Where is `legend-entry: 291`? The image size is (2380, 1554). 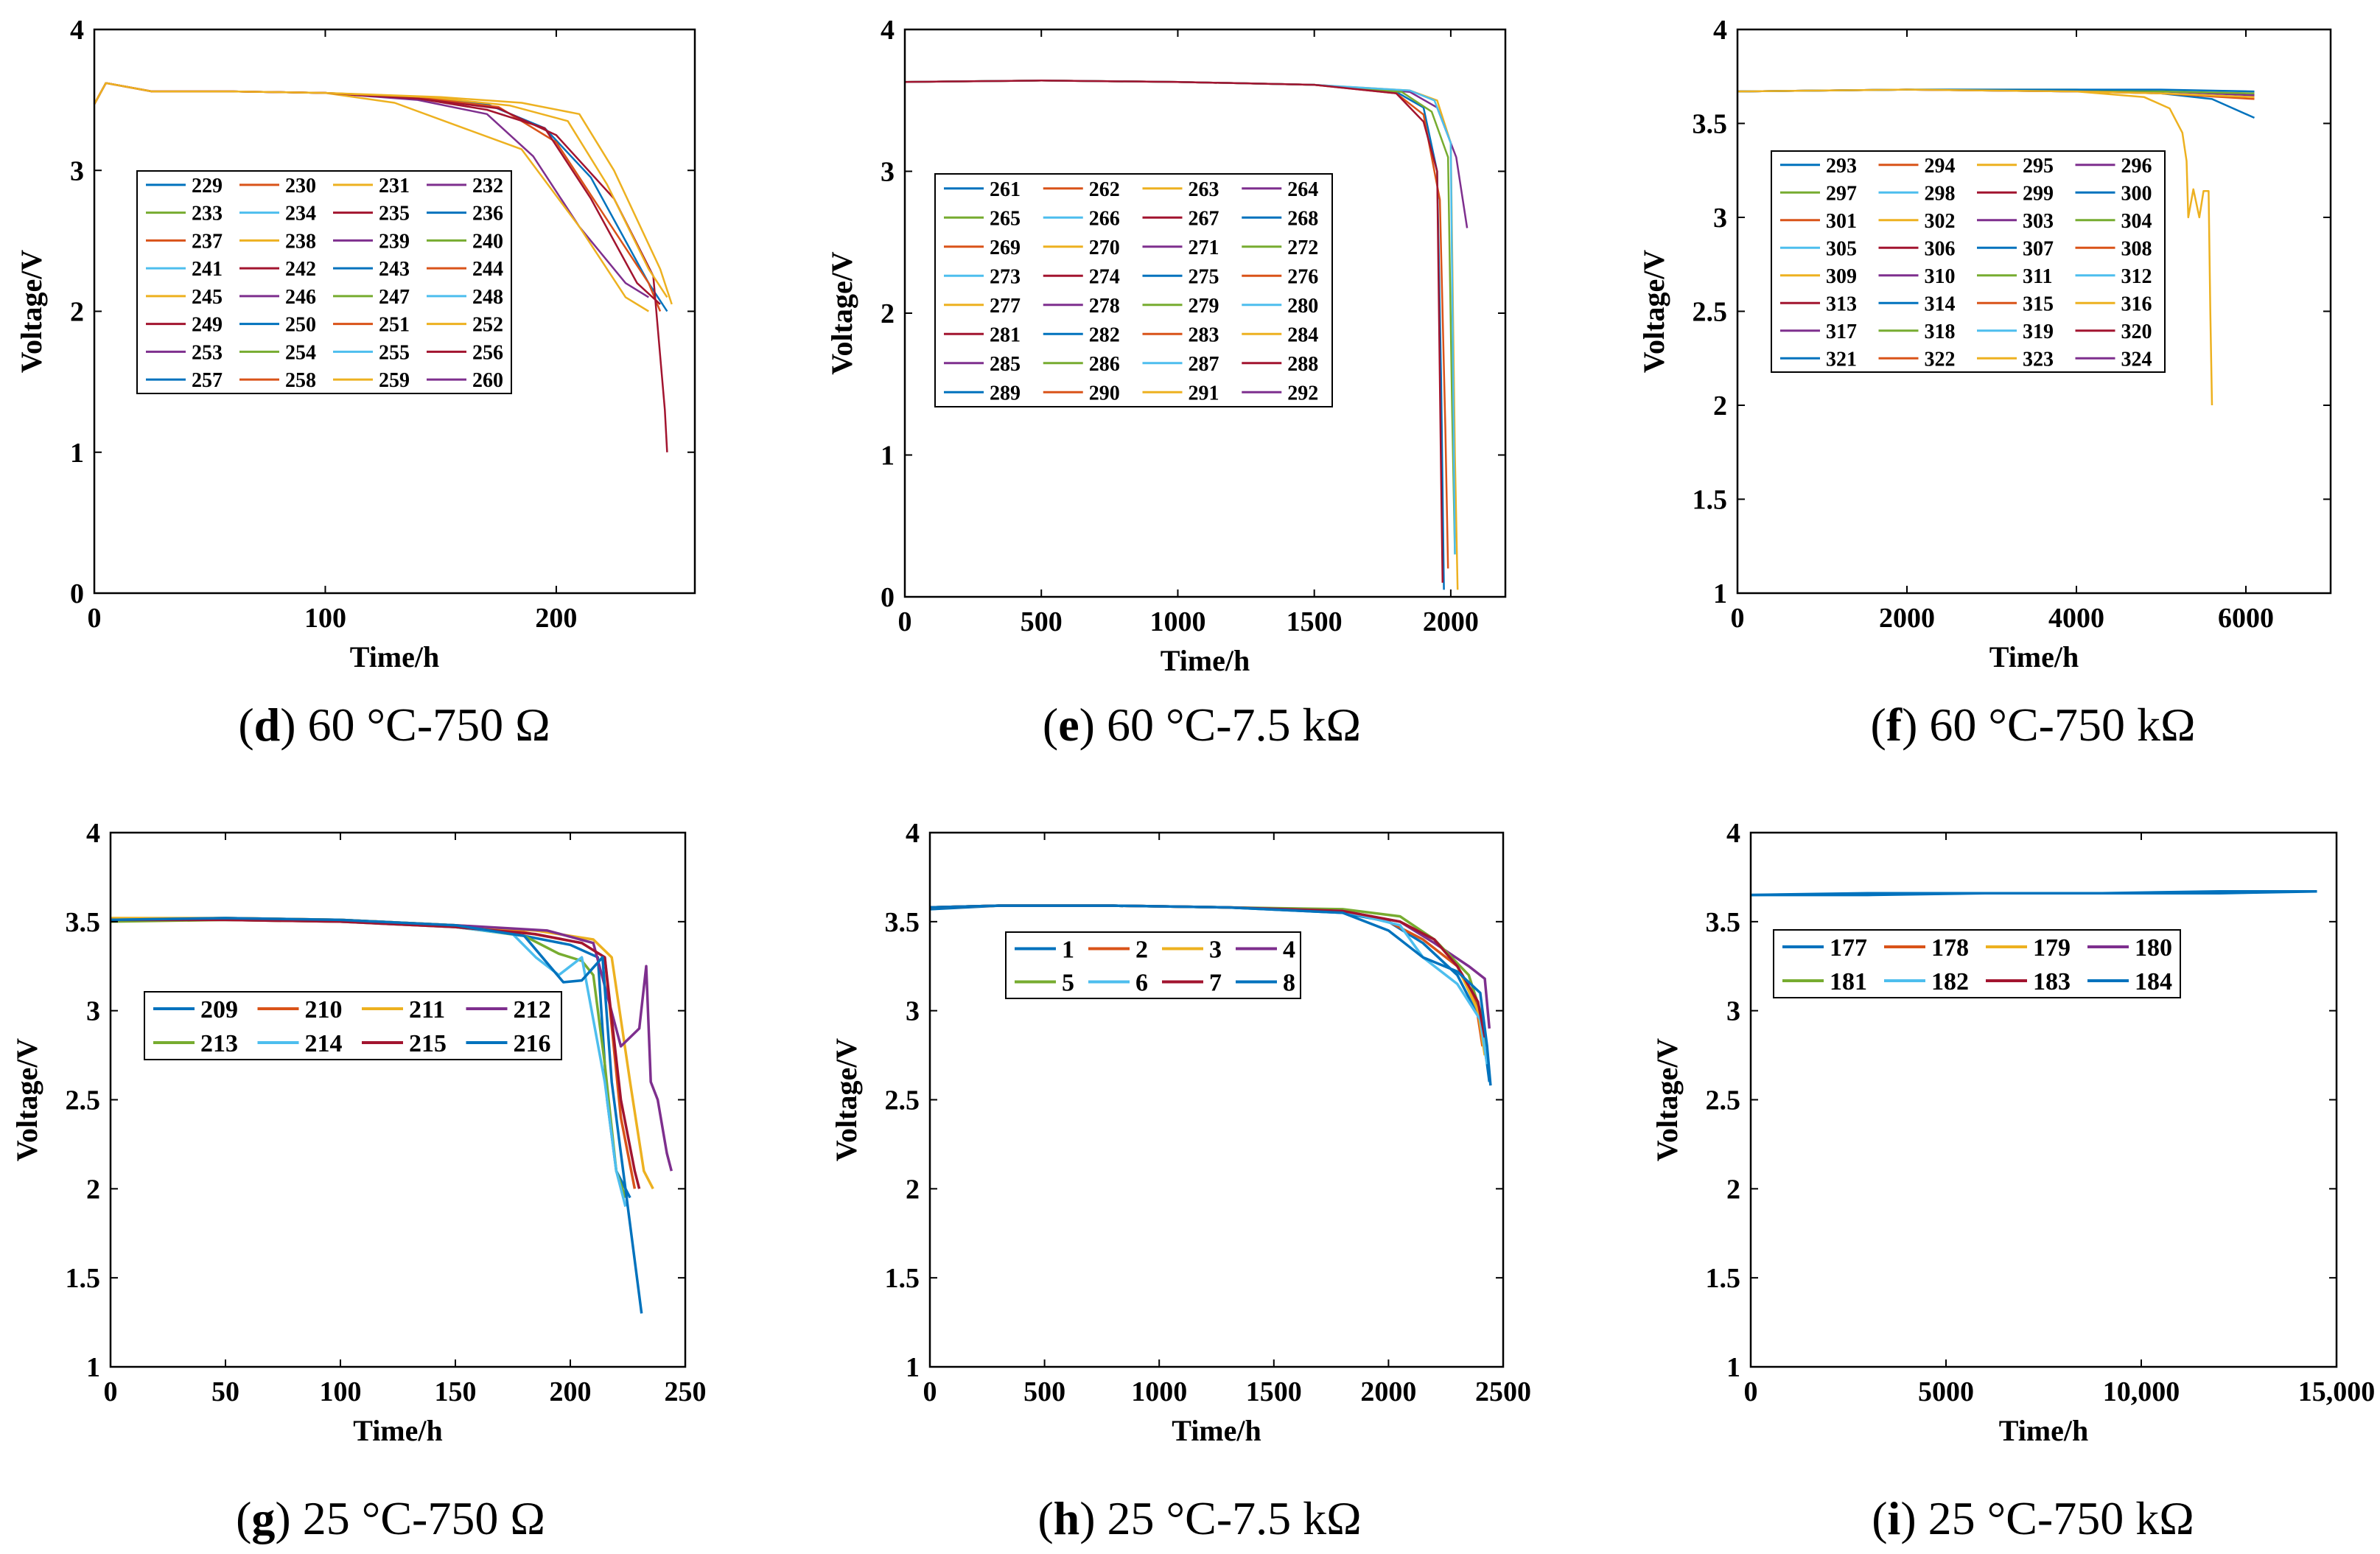
legend-entry: 291 is located at coordinates (1204, 393).